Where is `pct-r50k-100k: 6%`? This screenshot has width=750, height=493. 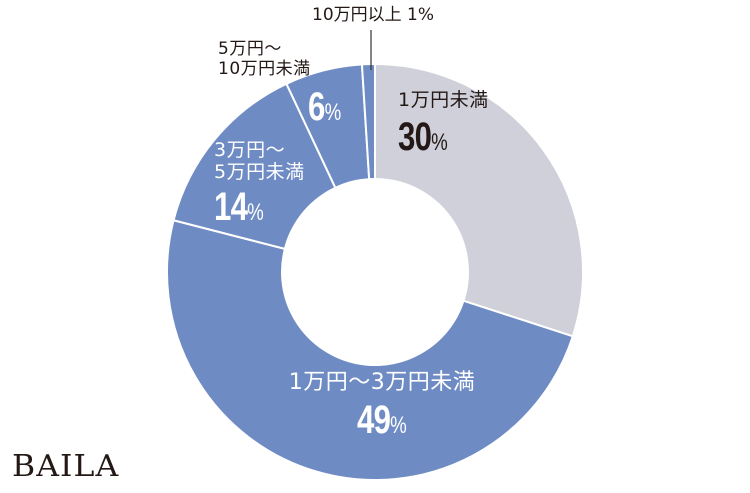 pct-r50k-100k: 6% is located at coordinates (324, 107).